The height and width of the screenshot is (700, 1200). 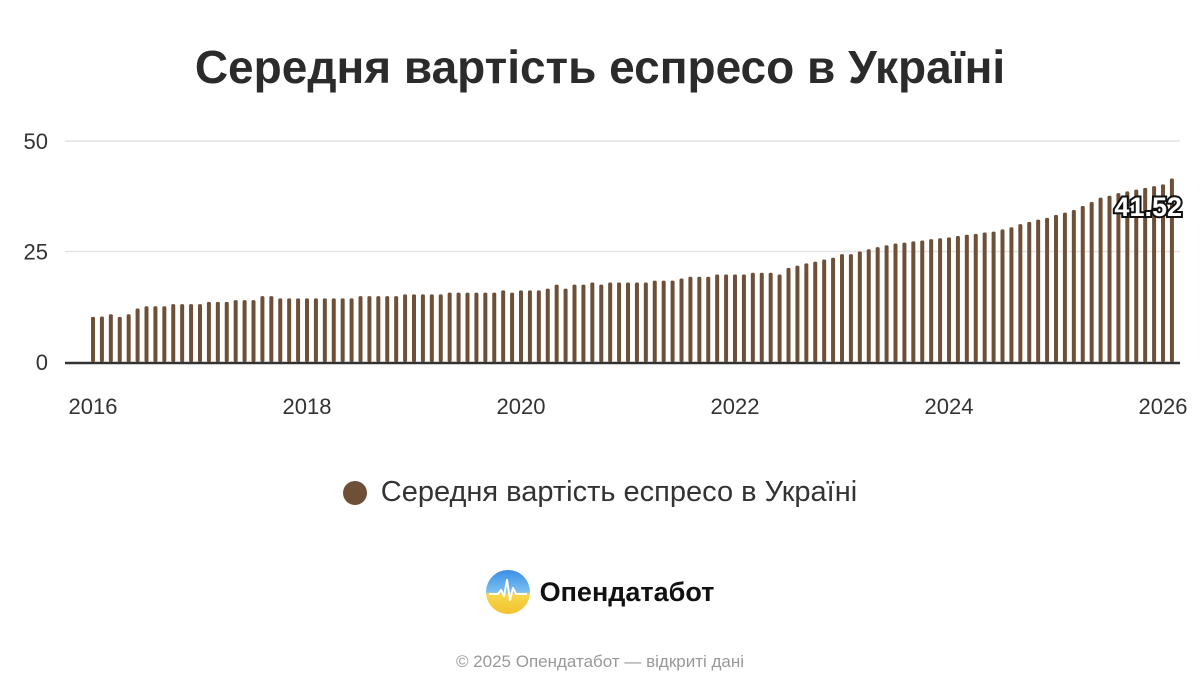 What do you see at coordinates (1148, 207) in the screenshot?
I see `last-value-label: 41.52` at bounding box center [1148, 207].